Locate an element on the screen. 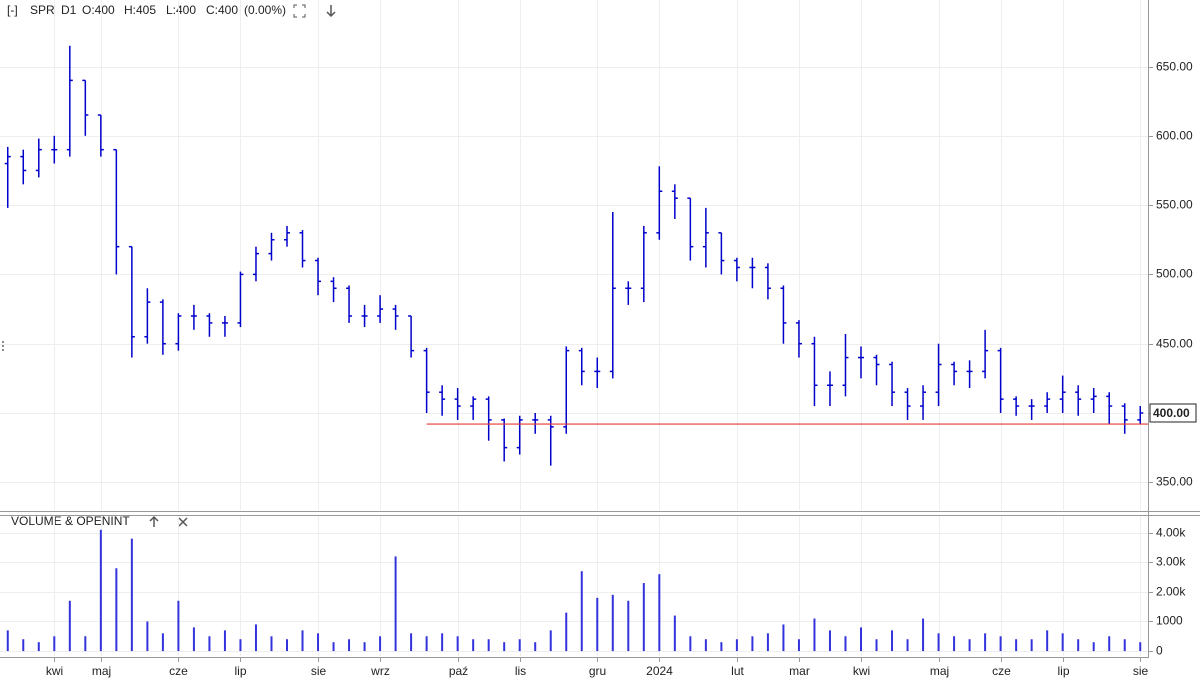 The image size is (1200, 683). y-tick-label: 350.00 is located at coordinates (1174, 482).